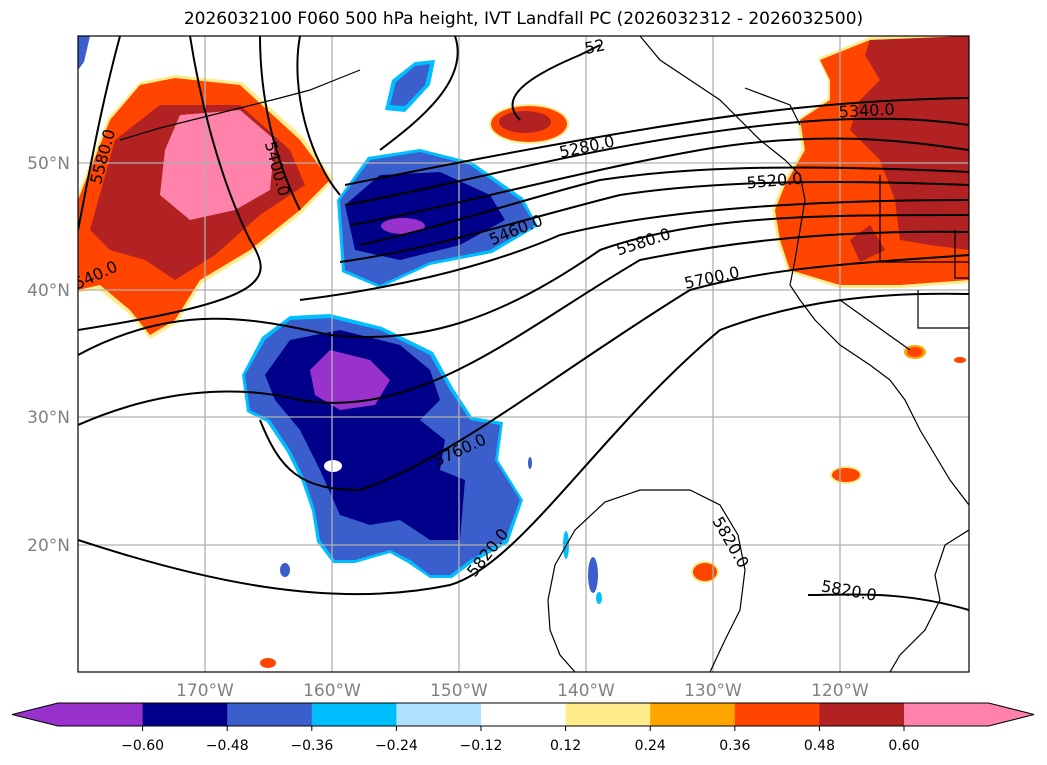 Image resolution: width=1047 pixels, height=765 pixels. What do you see at coordinates (1011, 714) in the screenshot?
I see `colorbar-extend-high` at bounding box center [1011, 714].